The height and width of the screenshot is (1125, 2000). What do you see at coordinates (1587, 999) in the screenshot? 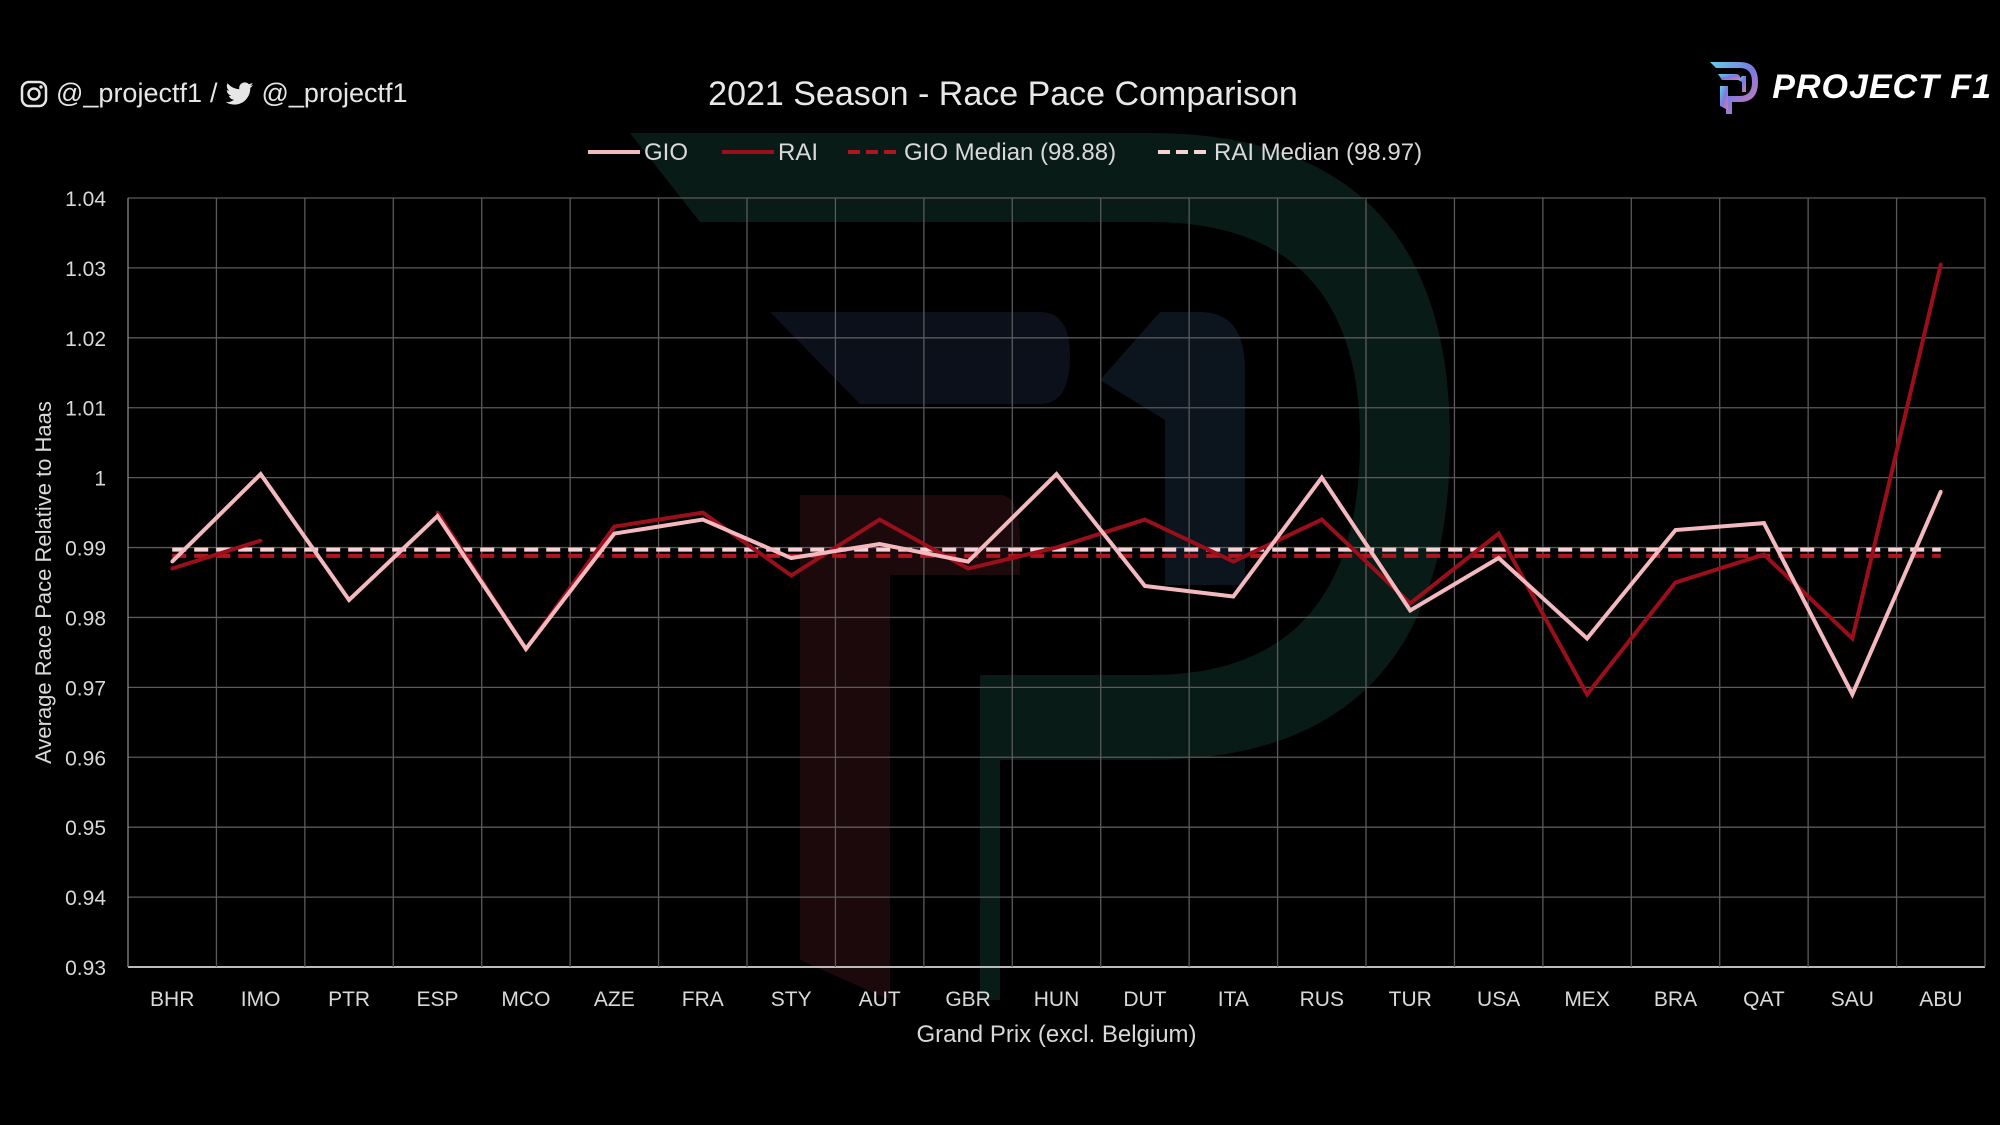
I see `x-tick-label: MEX` at bounding box center [1587, 999].